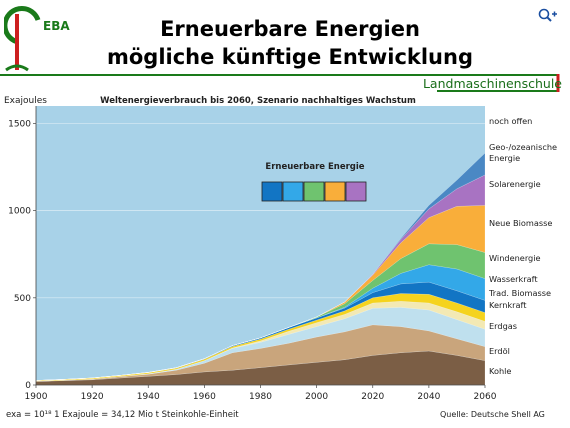  I want to click on series-label-kohle: Kohle, so click(500, 371).